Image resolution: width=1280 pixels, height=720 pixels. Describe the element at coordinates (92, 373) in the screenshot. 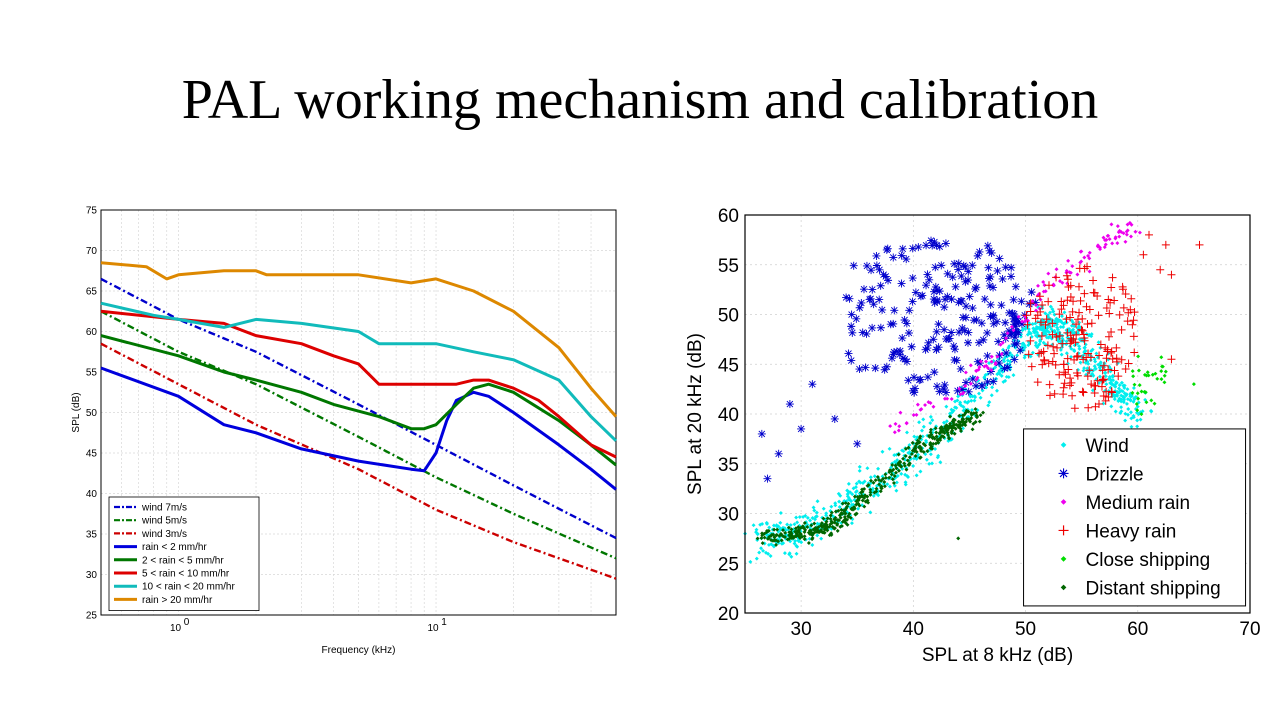

I see `left-y-tick-label: 55` at that location.